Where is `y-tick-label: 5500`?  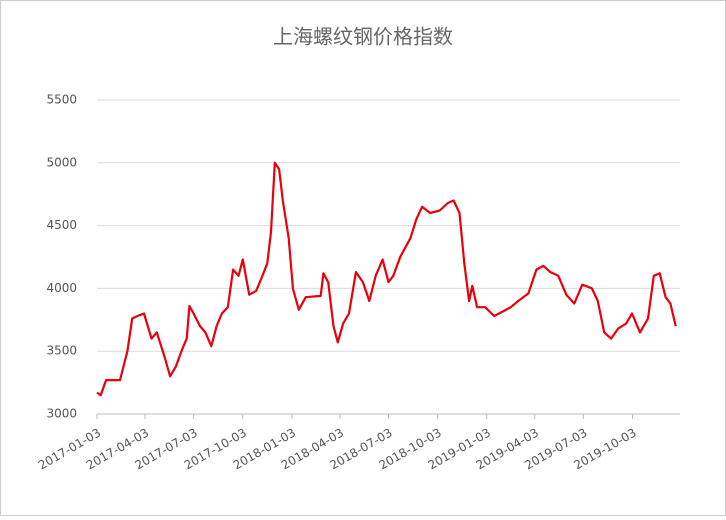
y-tick-label: 5500 is located at coordinates (61, 100).